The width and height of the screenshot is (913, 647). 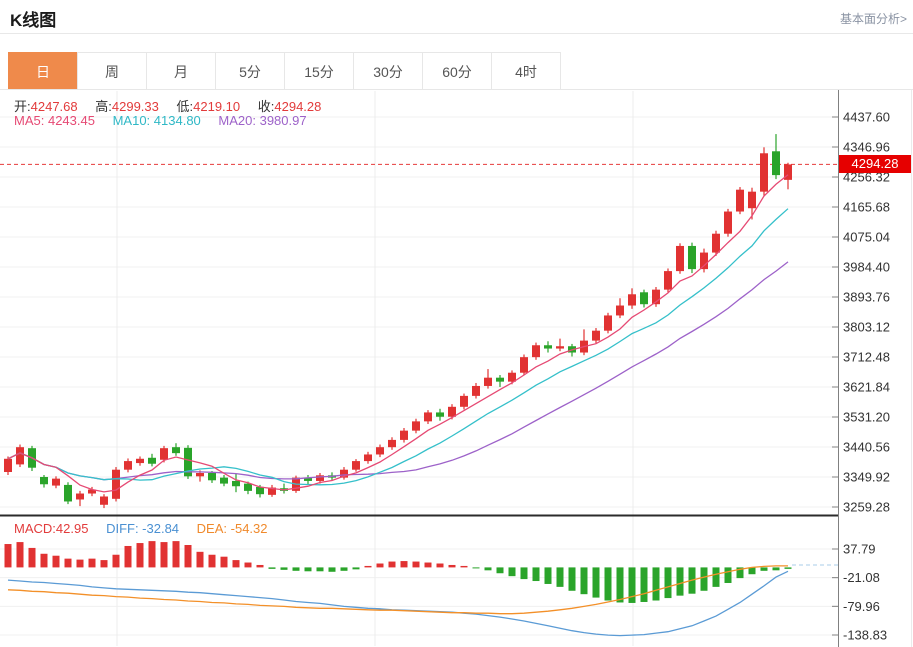 What do you see at coordinates (866, 447) in the screenshot?
I see `svg-text: 3440.56` at bounding box center [866, 447].